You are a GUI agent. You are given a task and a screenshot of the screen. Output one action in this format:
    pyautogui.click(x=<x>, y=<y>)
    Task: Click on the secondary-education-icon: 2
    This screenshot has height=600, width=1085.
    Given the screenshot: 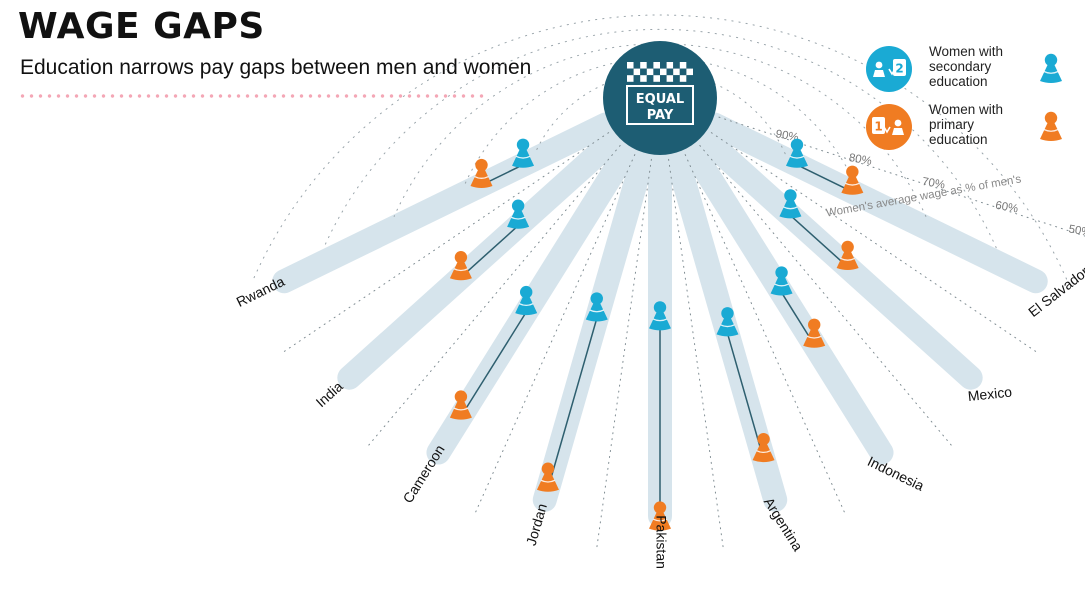 What is the action you would take?
    pyautogui.click(x=889, y=69)
    